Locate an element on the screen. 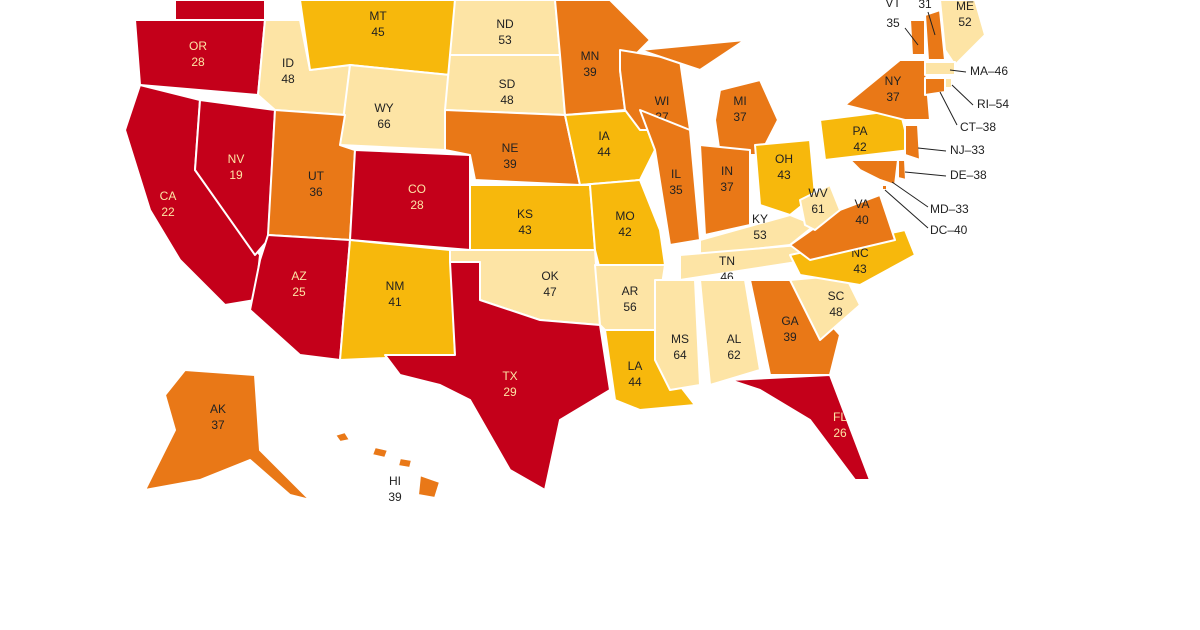 The width and height of the screenshot is (1200, 630). state-abbr: NE is located at coordinates (510, 148).